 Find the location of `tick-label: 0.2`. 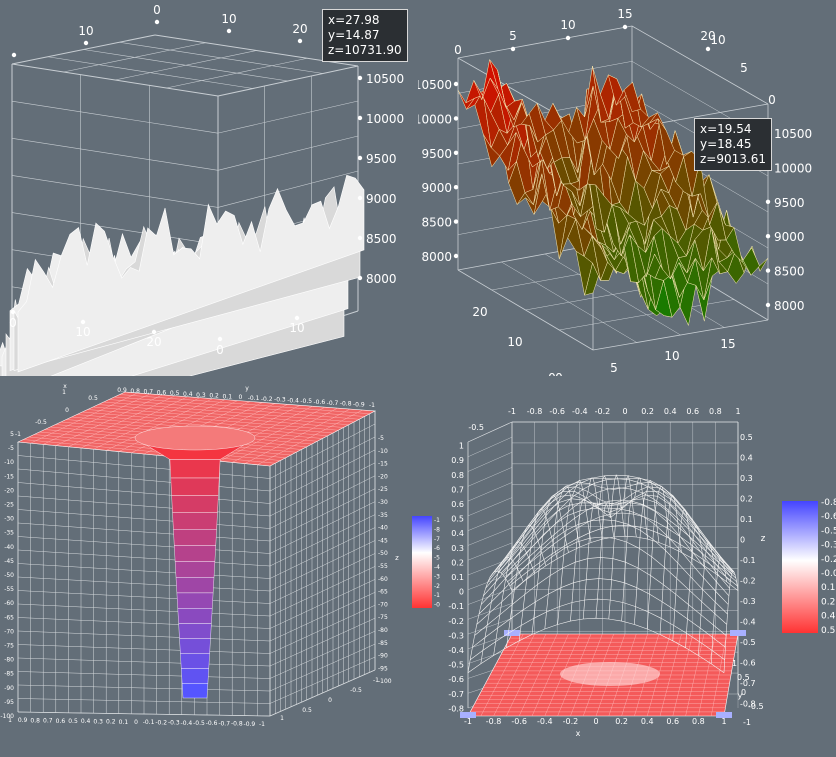

tick-label: 0.2 is located at coordinates (111, 722).